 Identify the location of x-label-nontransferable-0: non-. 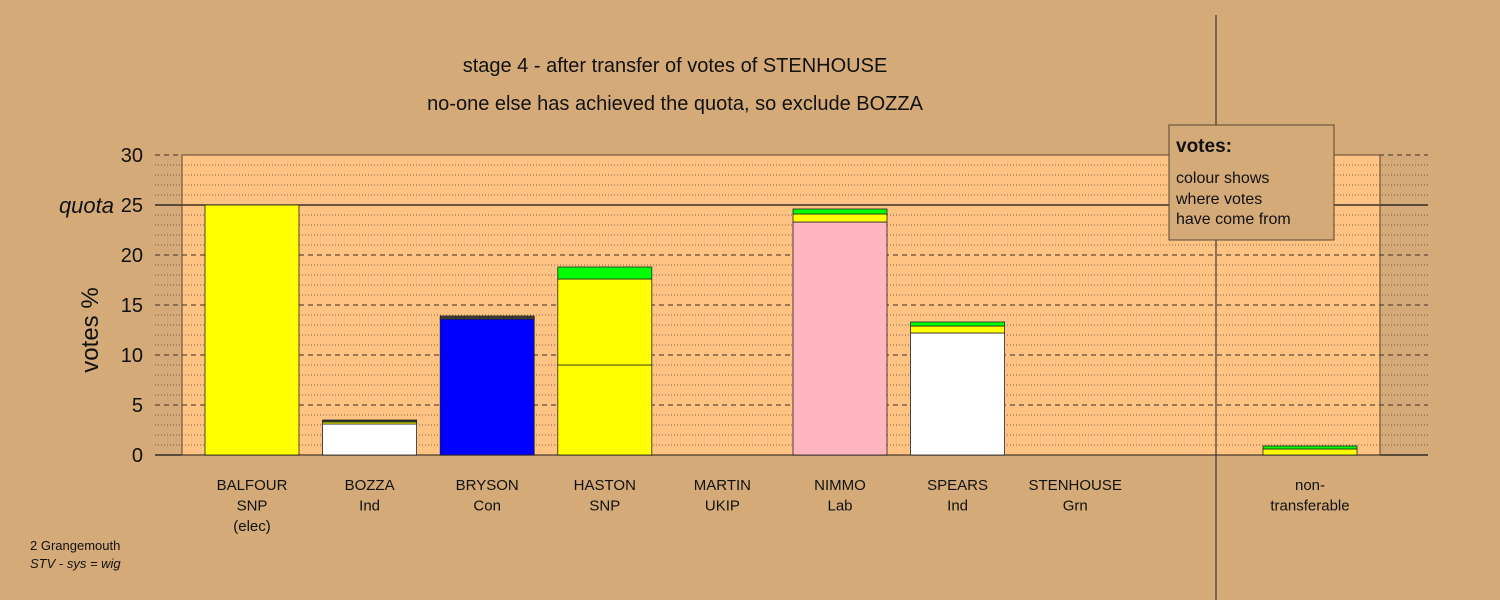
(1310, 485).